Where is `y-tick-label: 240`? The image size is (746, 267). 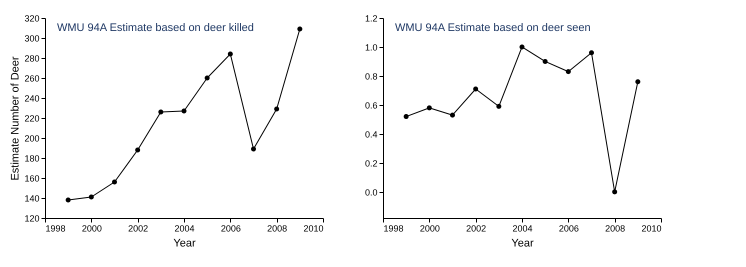 y-tick-label: 240 is located at coordinates (32, 99).